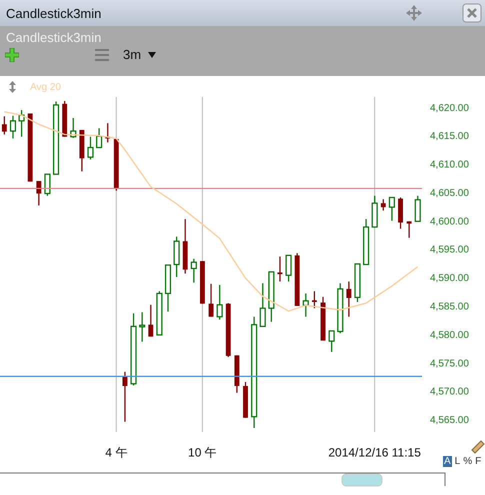  I want to click on y-tick-label: 4,565.00, so click(450, 420).